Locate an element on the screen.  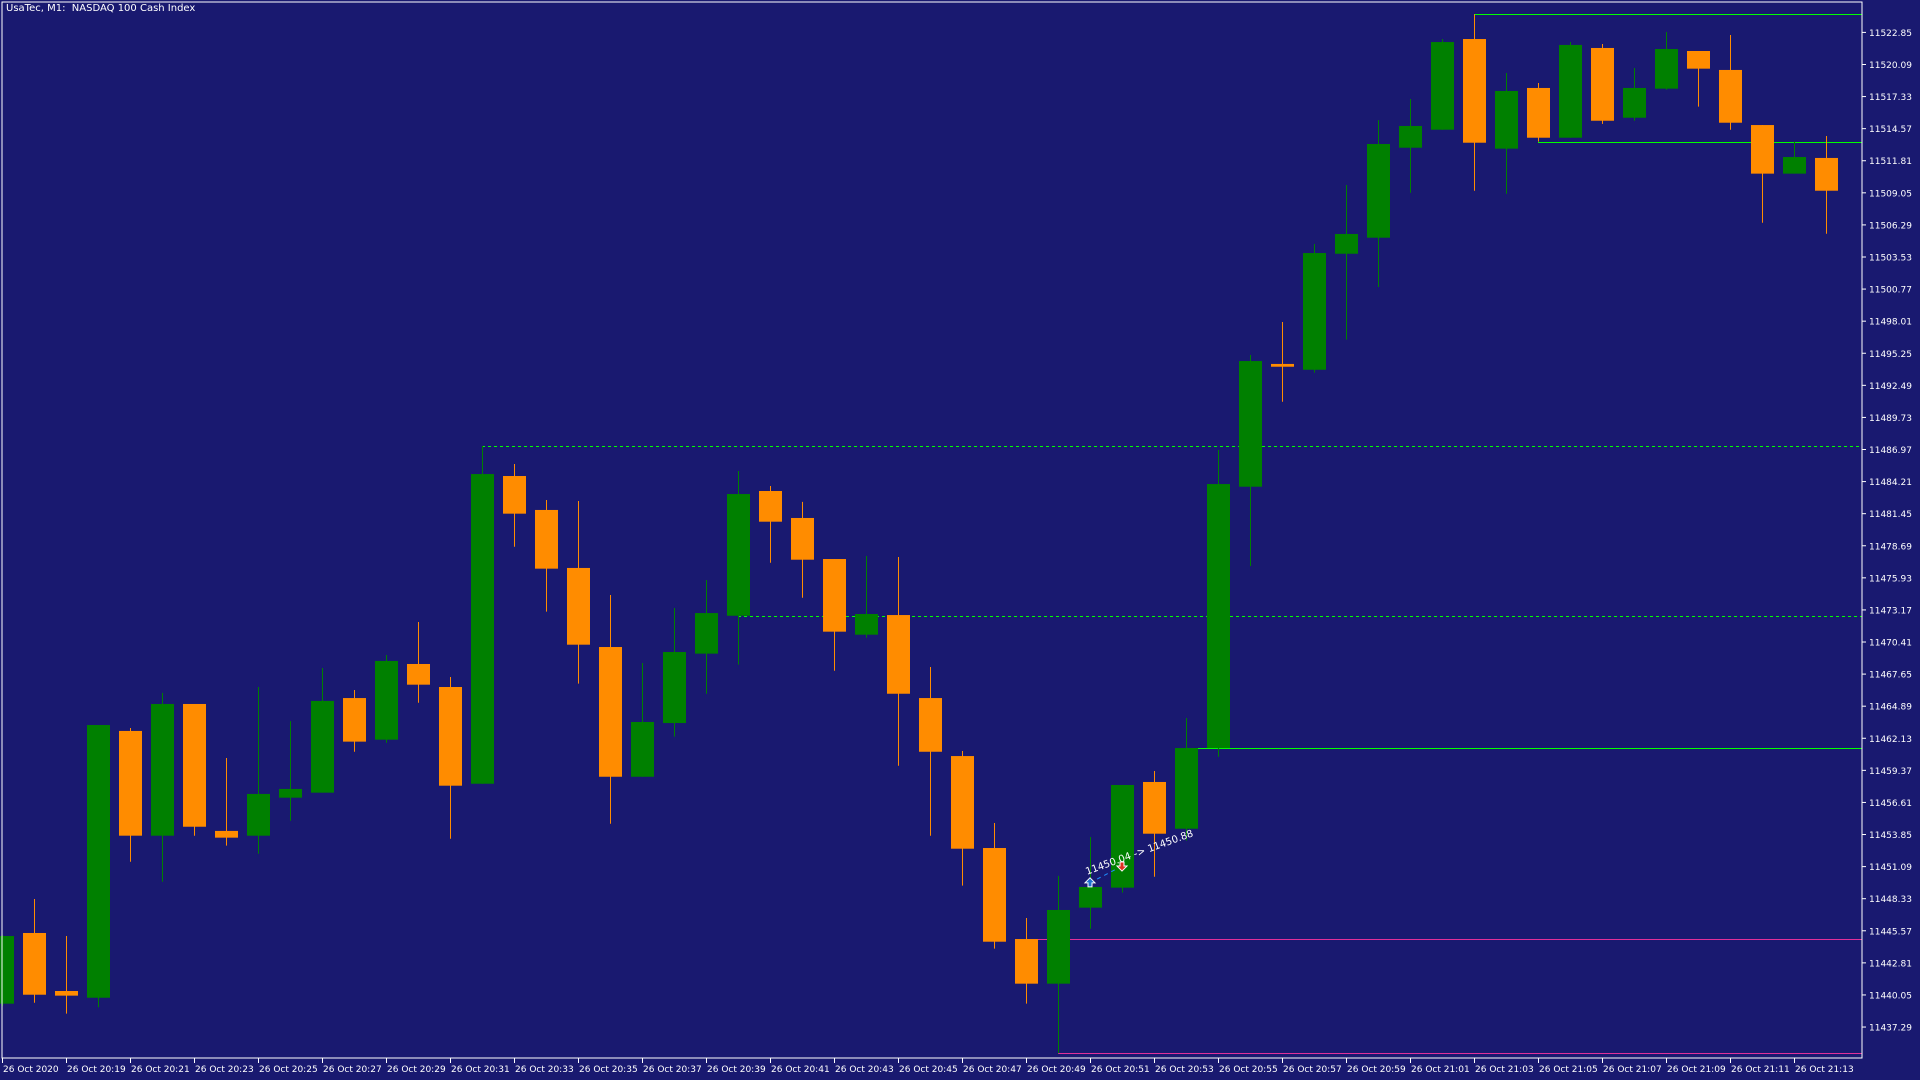
price-tick-label: 11467.65 is located at coordinates (1890, 676).